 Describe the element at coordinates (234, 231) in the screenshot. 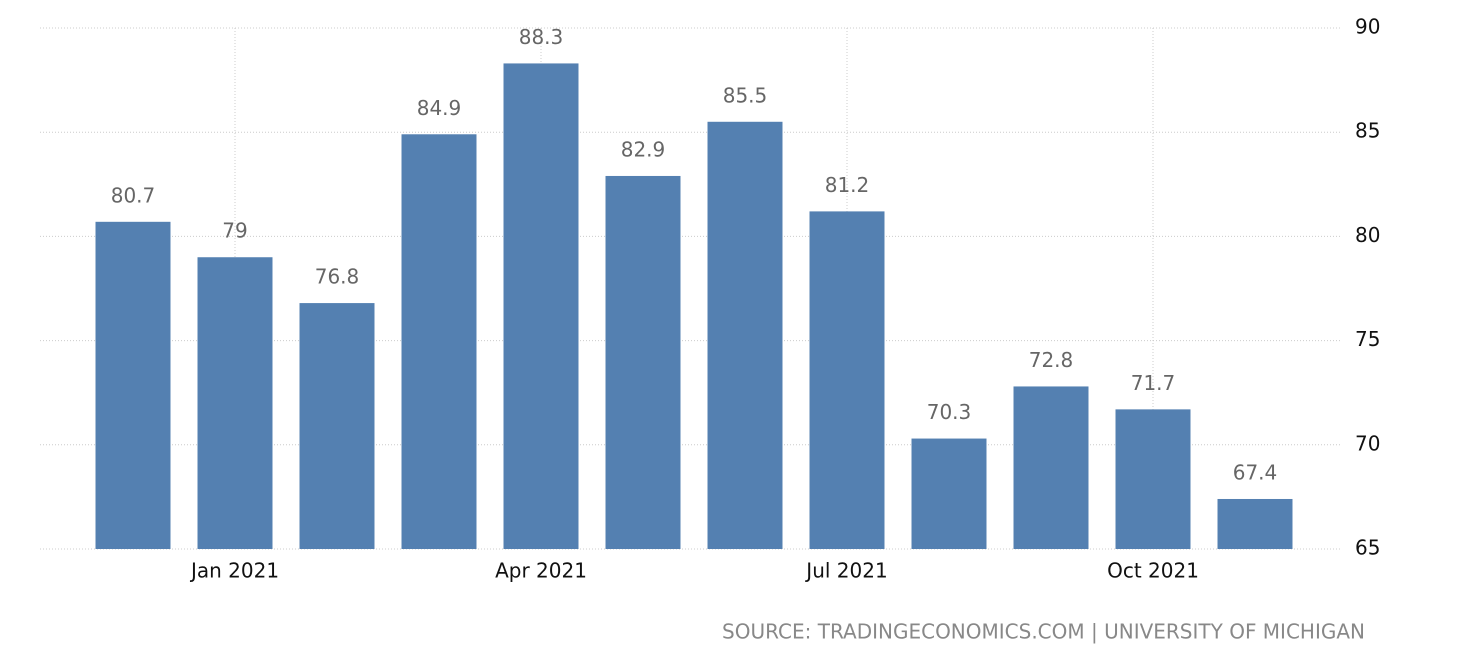

I see `value-label: 79` at that location.